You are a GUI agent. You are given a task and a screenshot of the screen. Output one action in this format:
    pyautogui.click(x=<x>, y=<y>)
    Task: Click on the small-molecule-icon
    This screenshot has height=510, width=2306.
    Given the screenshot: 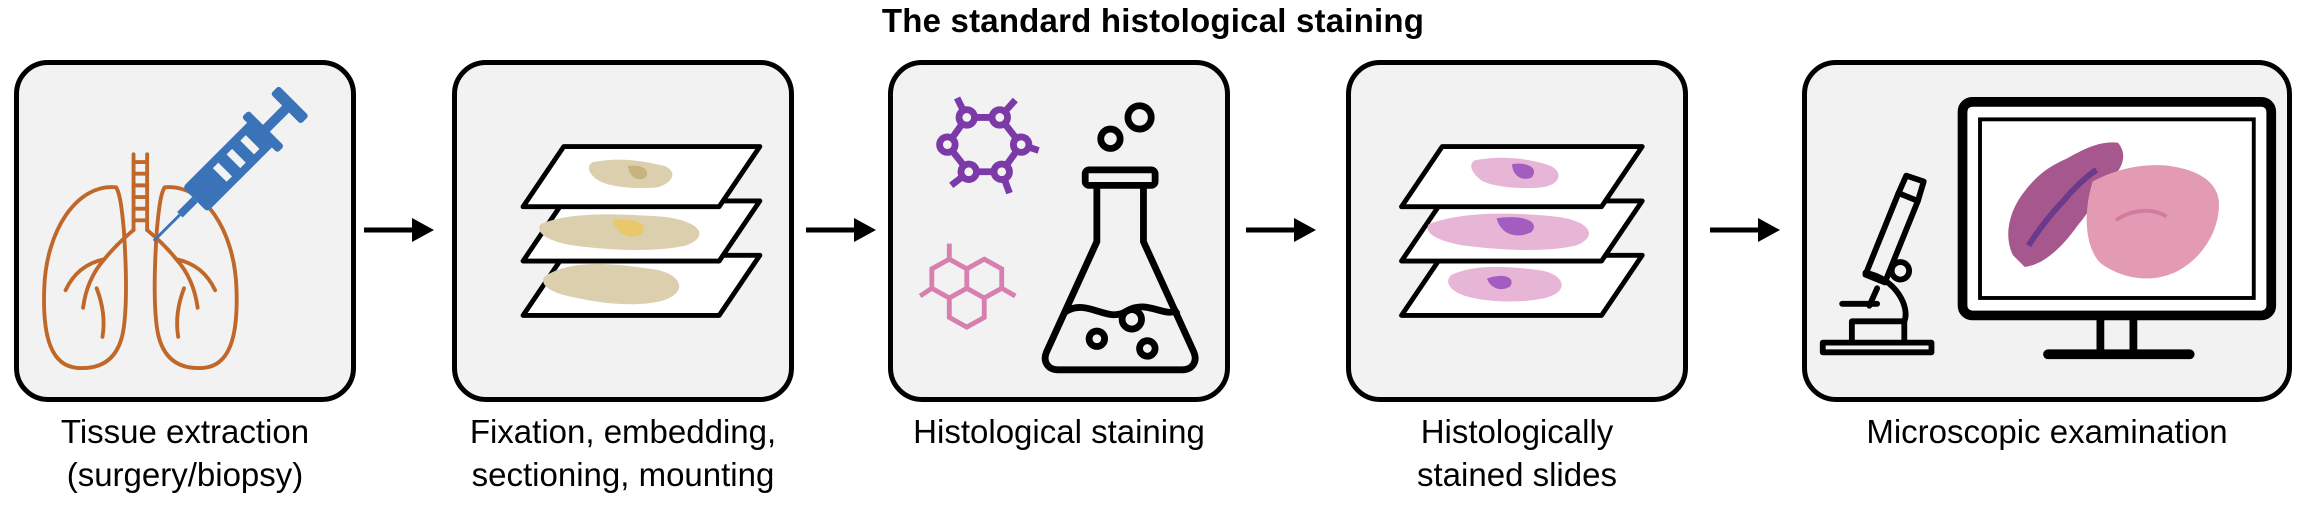 What is the action you would take?
    pyautogui.click(x=967, y=286)
    